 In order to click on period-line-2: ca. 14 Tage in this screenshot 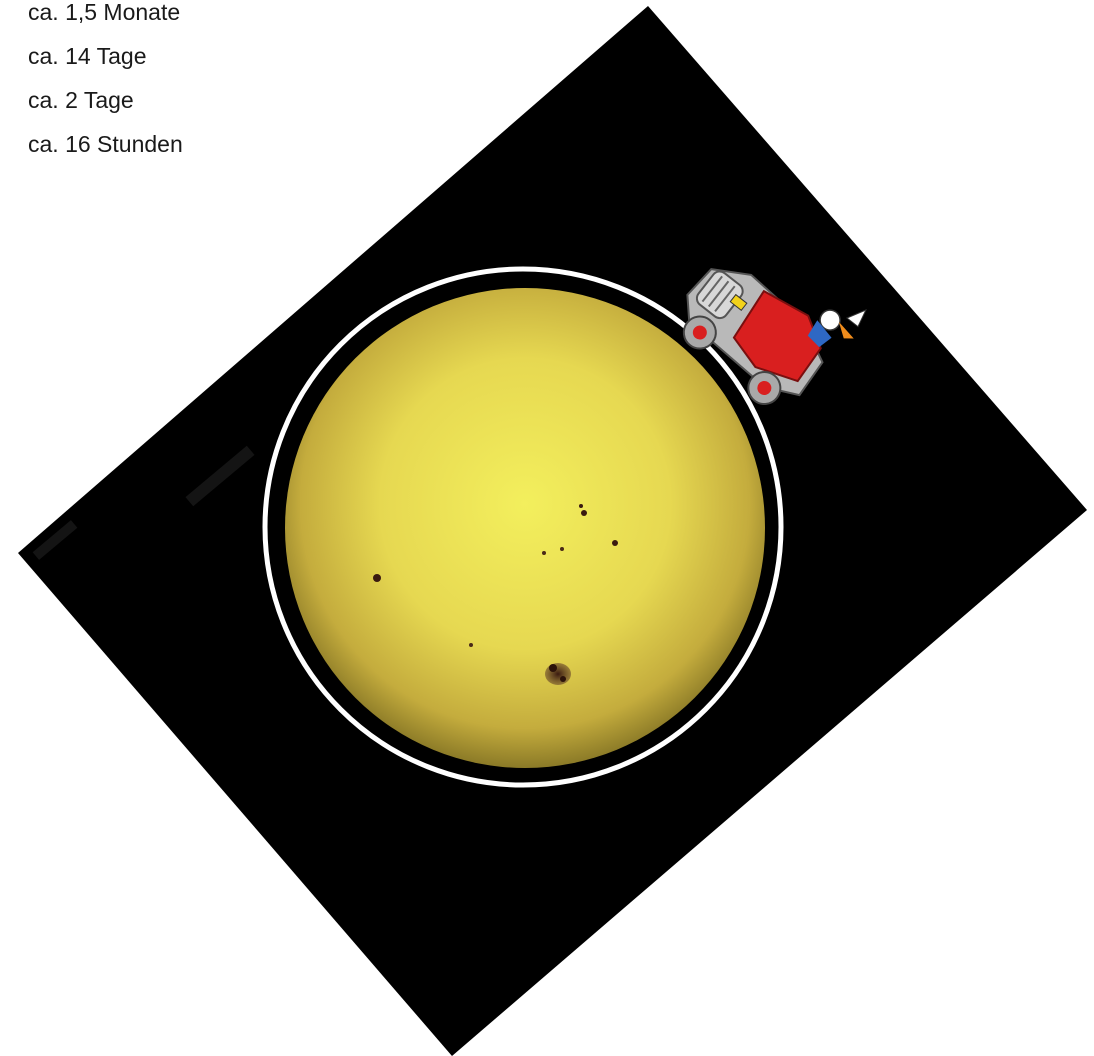, I will do `click(87, 56)`.